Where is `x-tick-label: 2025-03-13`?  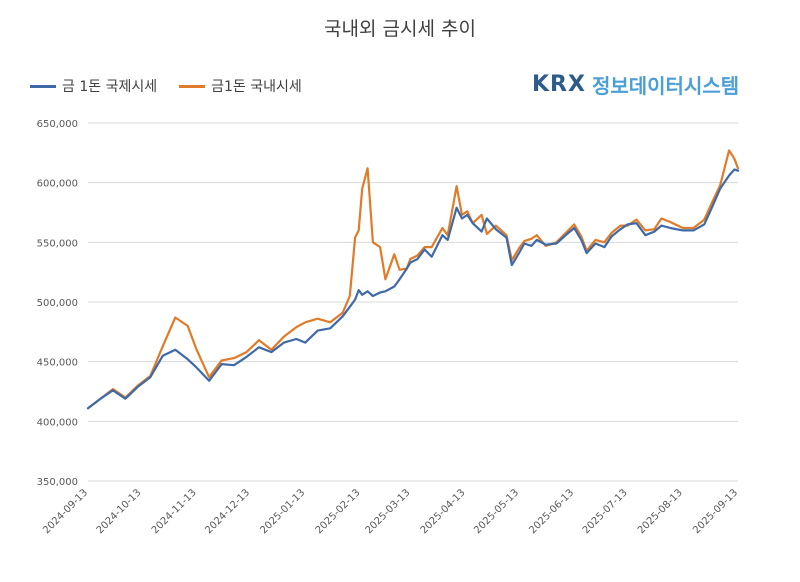
x-tick-label: 2025-03-13 is located at coordinates (388, 511).